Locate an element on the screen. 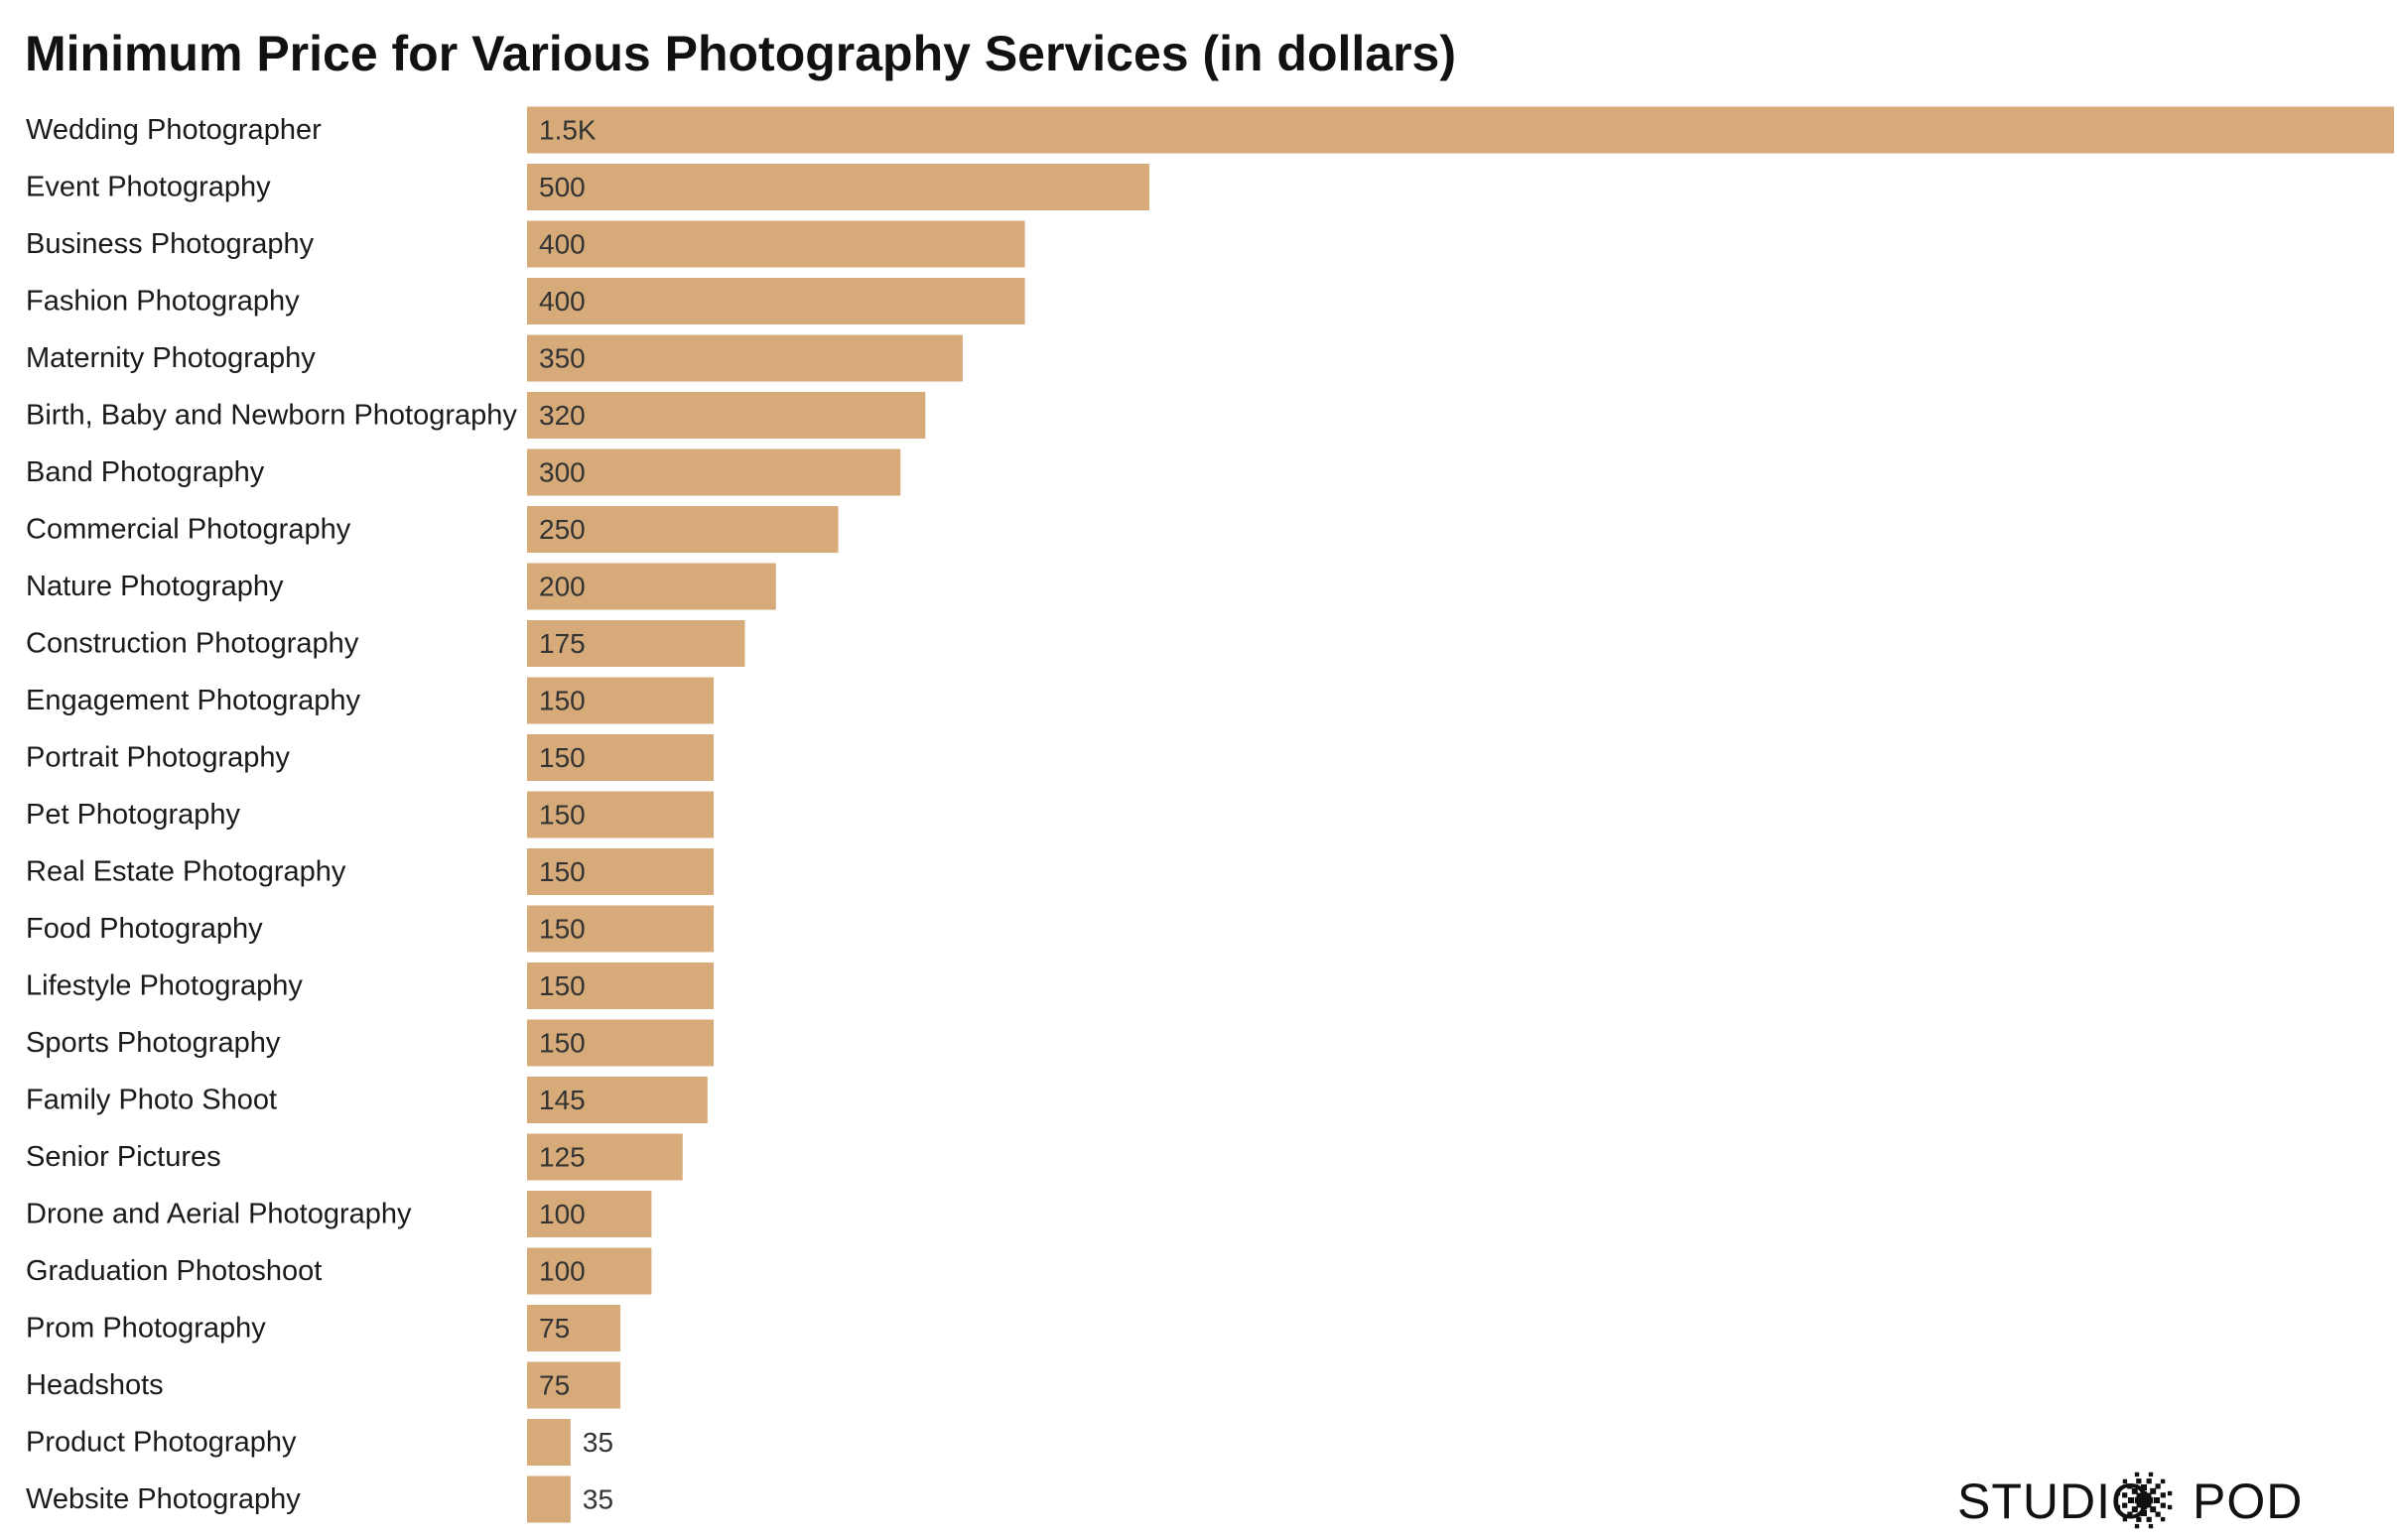 This screenshot has height=1540, width=2397. value-label: 320 is located at coordinates (562, 415).